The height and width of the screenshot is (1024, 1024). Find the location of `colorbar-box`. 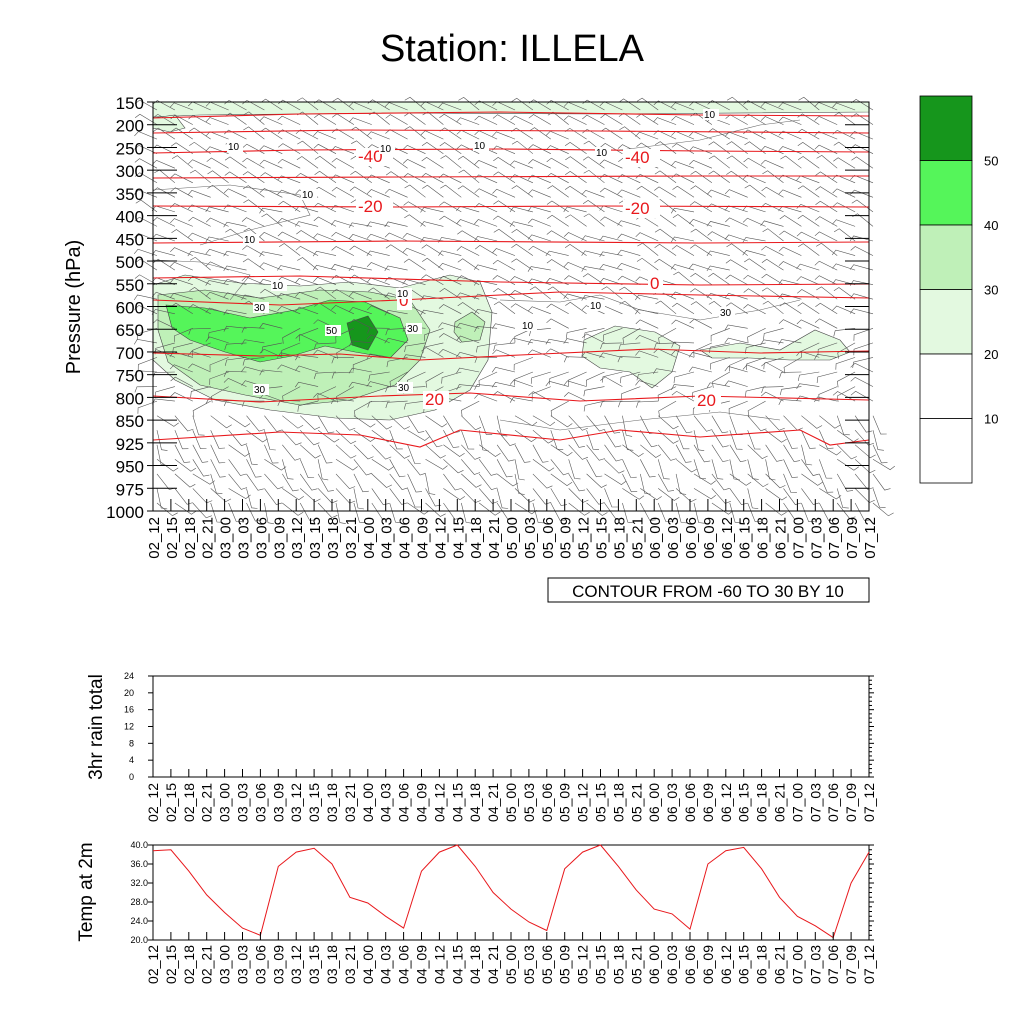

colorbar-box is located at coordinates (946, 193).